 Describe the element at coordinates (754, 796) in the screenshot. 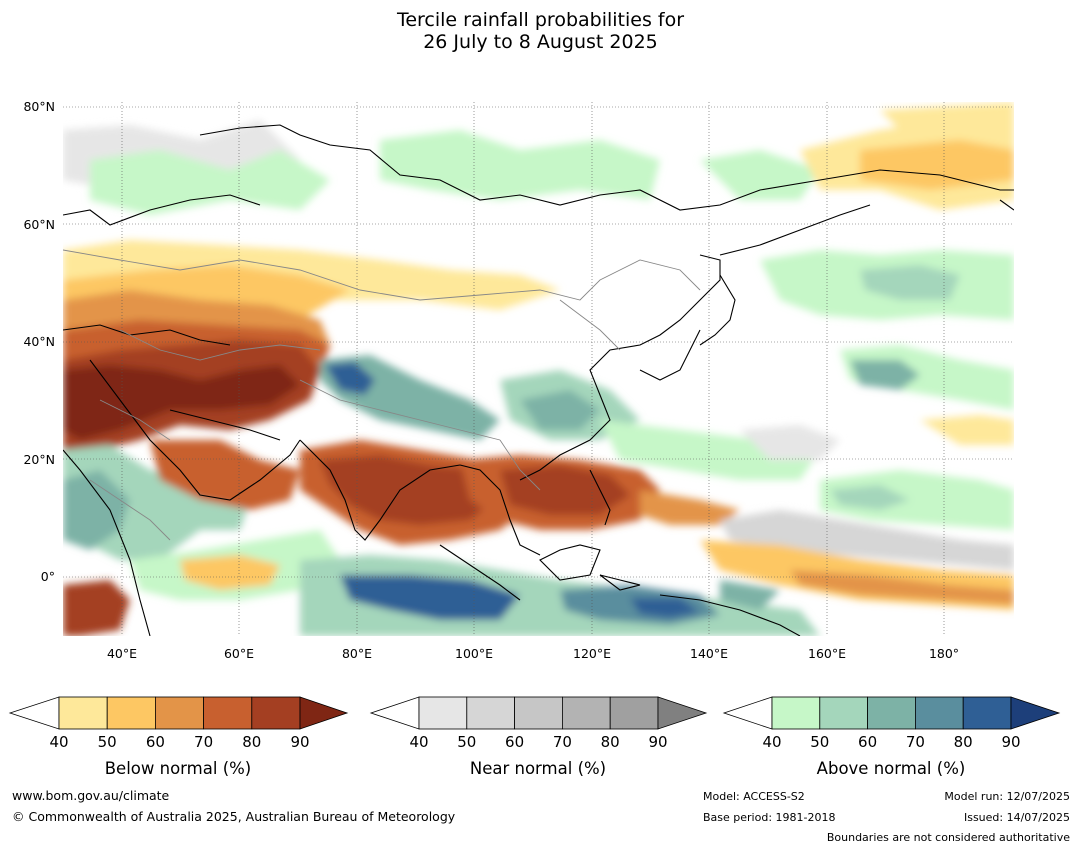

I see `model-text: Model: ACCESS-S2` at that location.